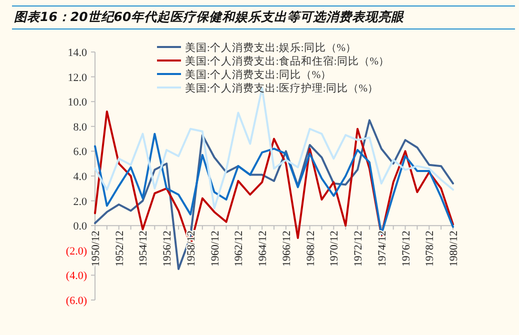  What do you see at coordinates (310, 248) in the screenshot?
I see `x-tick-label: 1968/12` at bounding box center [310, 248].